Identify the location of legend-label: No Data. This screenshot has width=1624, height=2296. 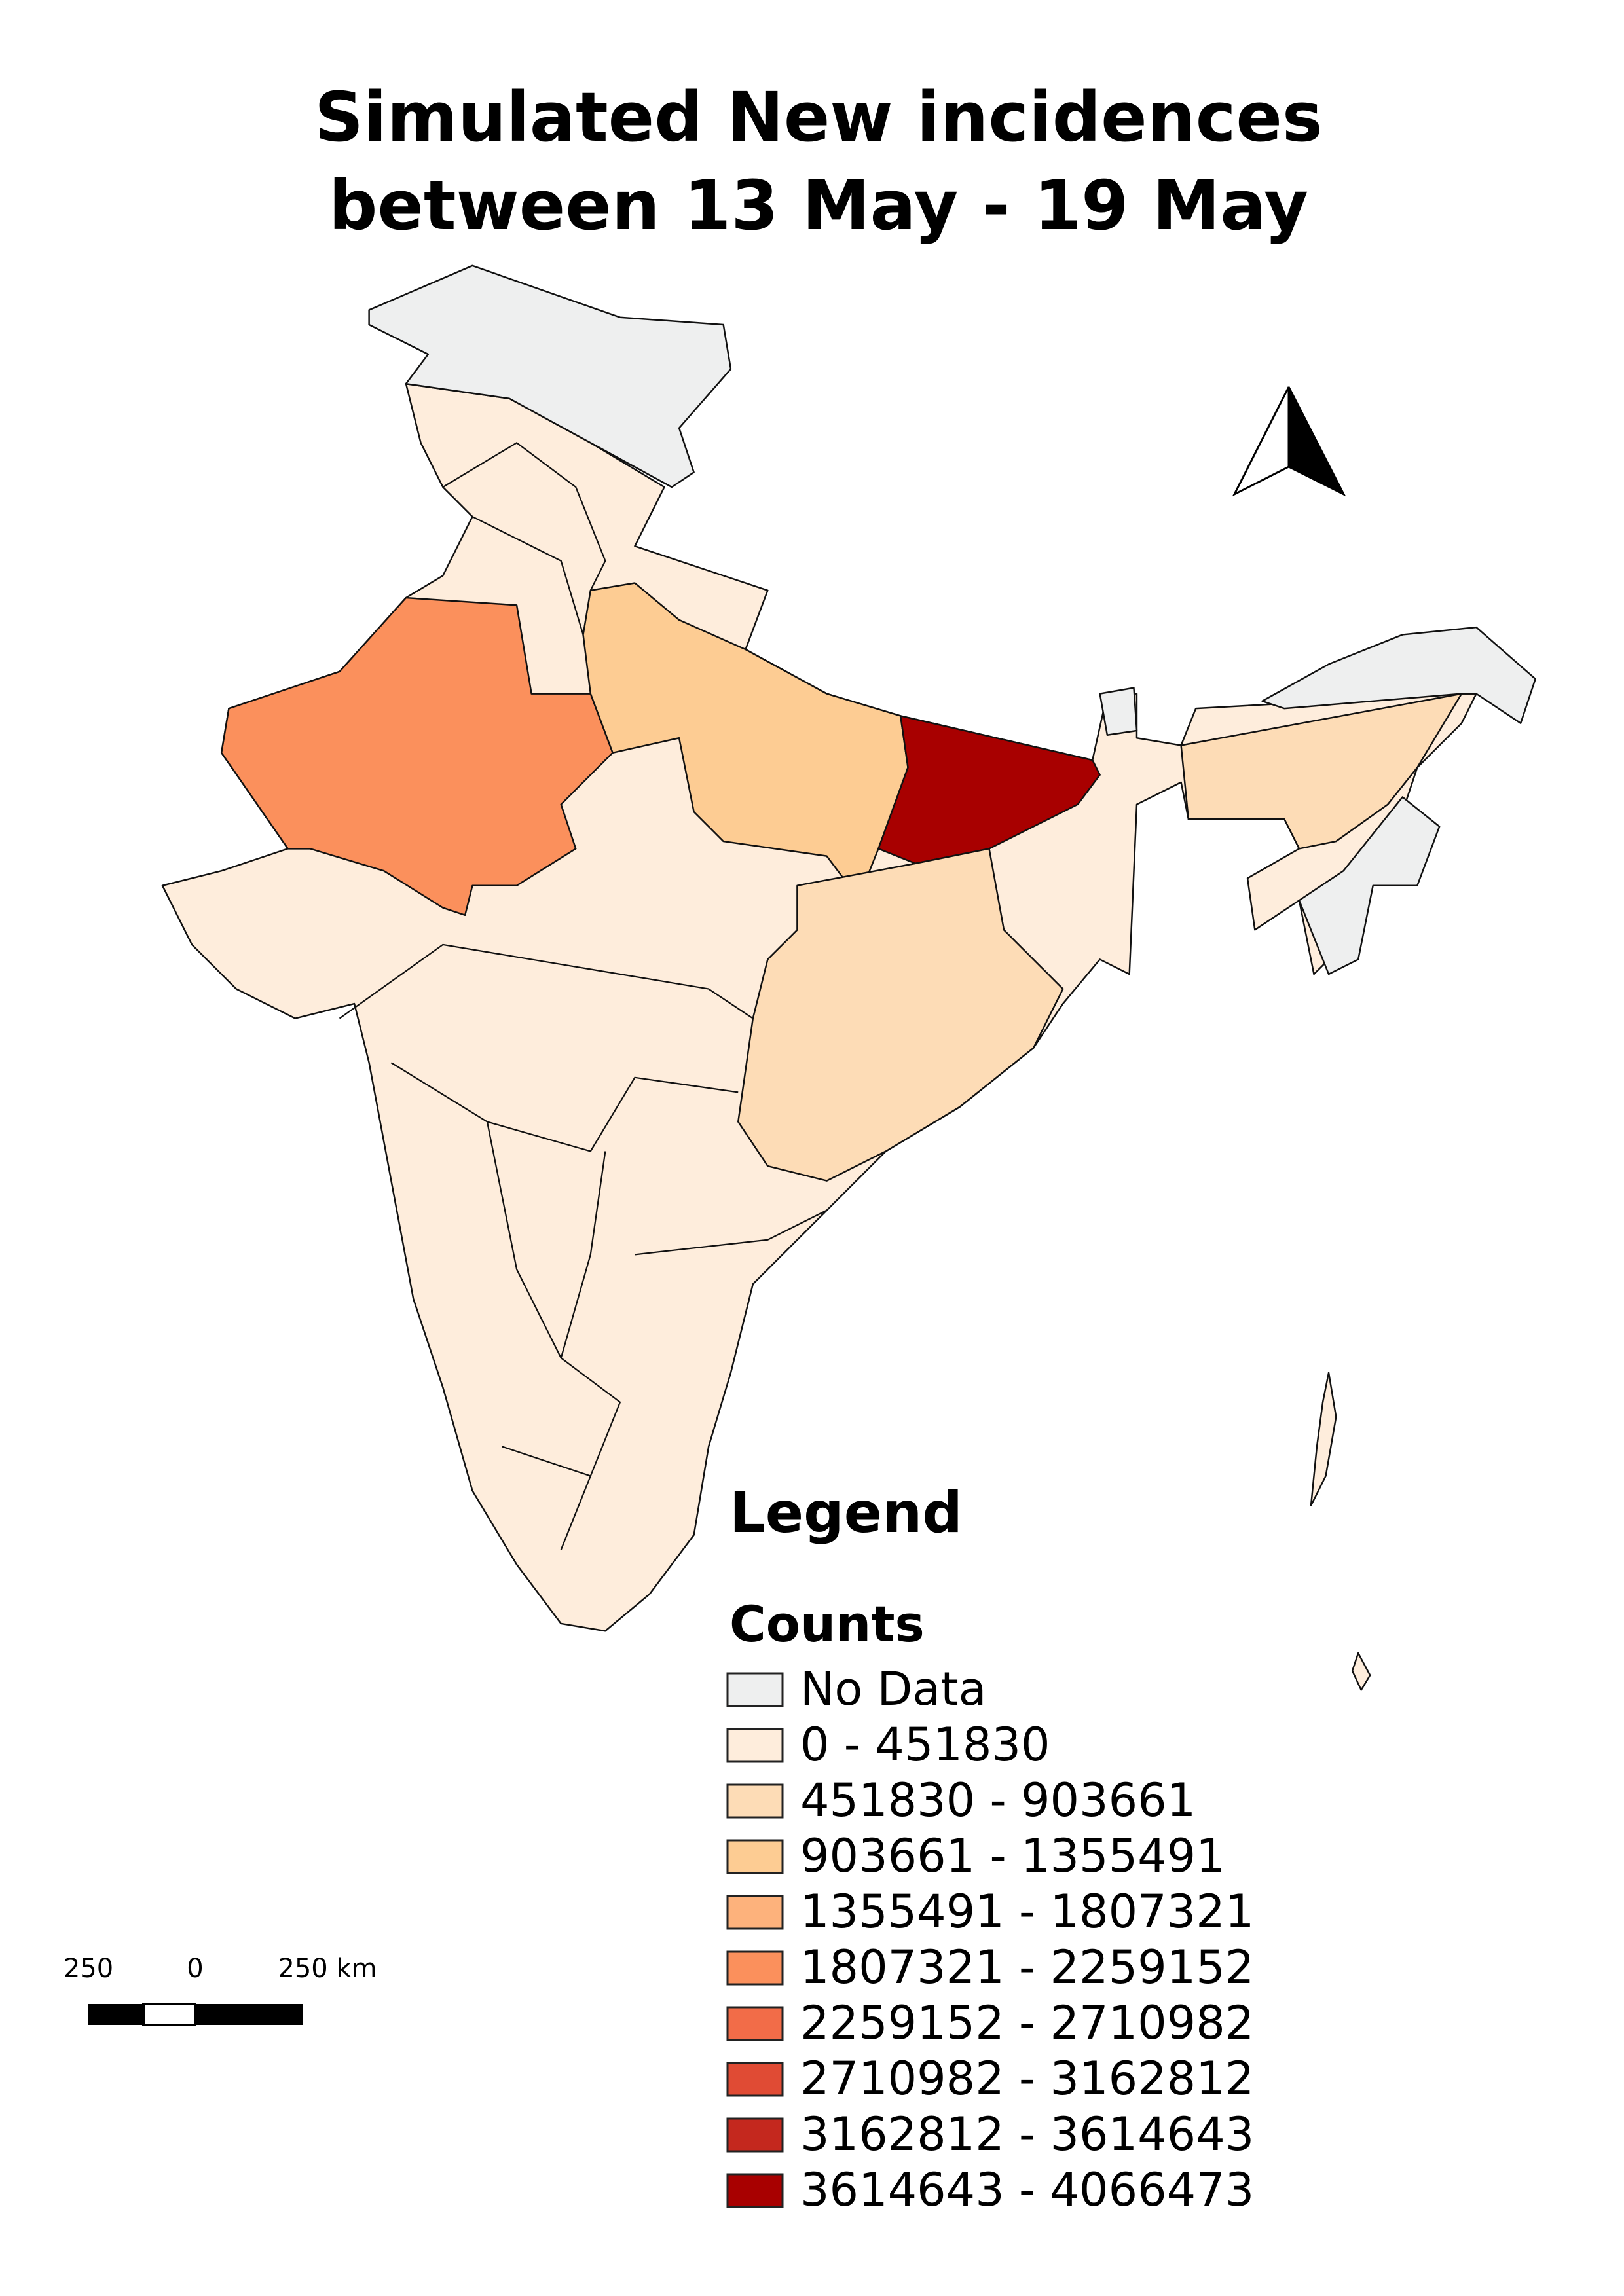
(893, 1689).